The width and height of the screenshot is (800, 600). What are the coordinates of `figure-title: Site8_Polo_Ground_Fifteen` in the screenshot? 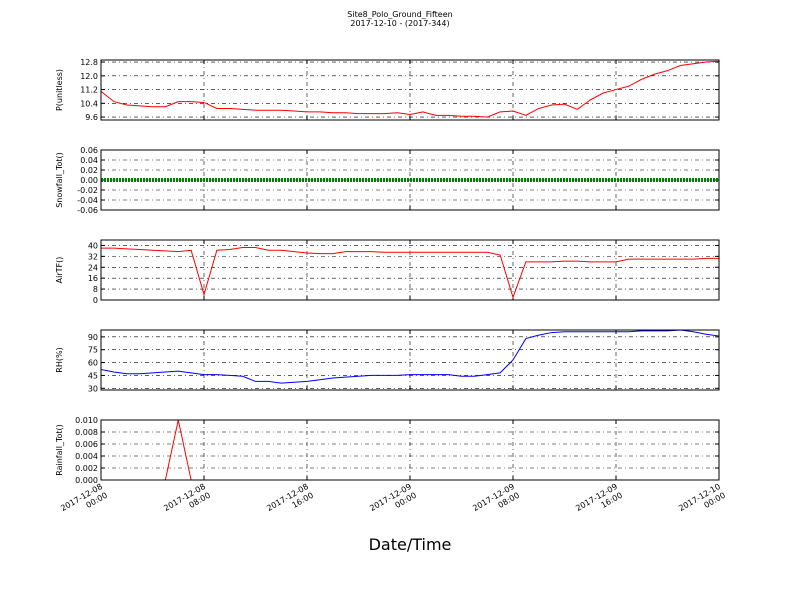 It's located at (399, 14).